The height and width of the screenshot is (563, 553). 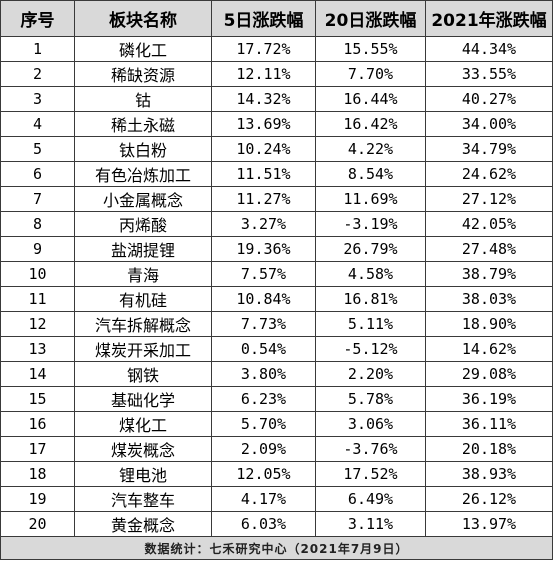 I want to click on cell-sector-name: 钴, so click(x=143, y=99).